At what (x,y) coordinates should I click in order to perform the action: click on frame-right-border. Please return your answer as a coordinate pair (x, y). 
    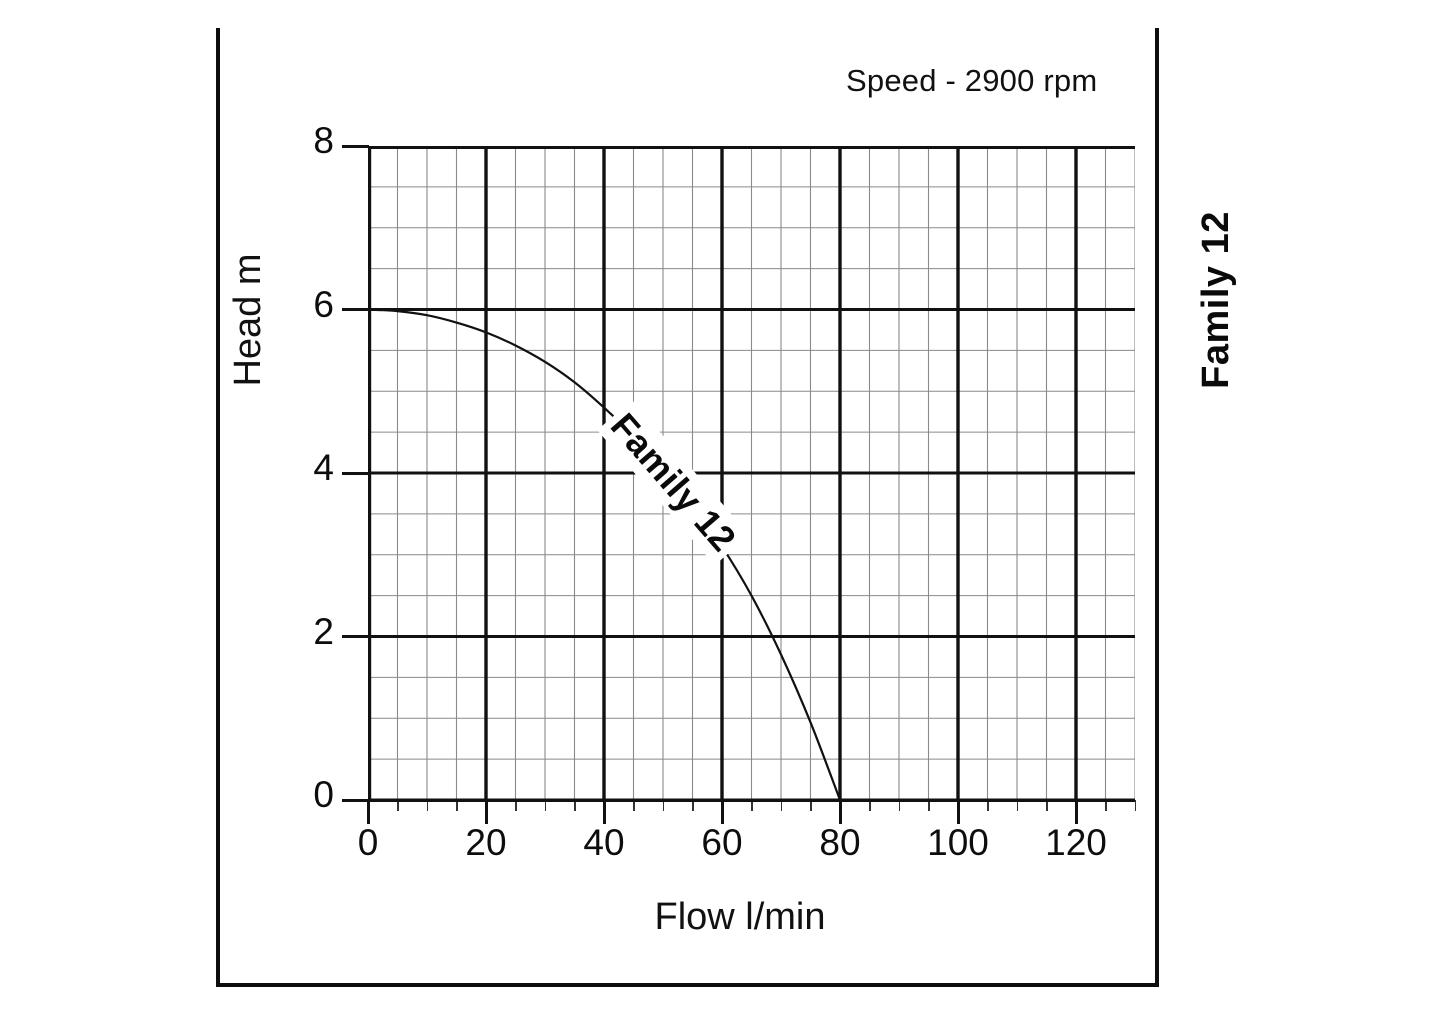
    Looking at the image, I should click on (1157, 507).